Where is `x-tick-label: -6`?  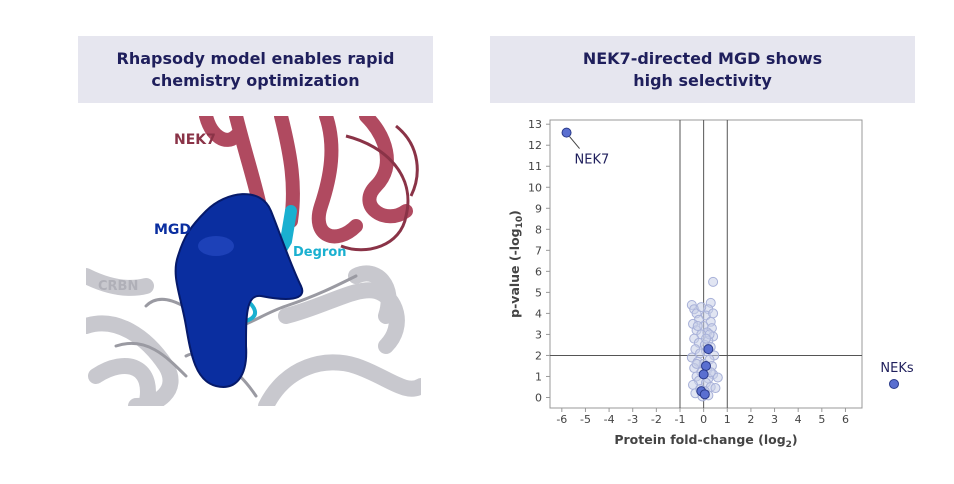 x-tick-label: -6 is located at coordinates (561, 419).